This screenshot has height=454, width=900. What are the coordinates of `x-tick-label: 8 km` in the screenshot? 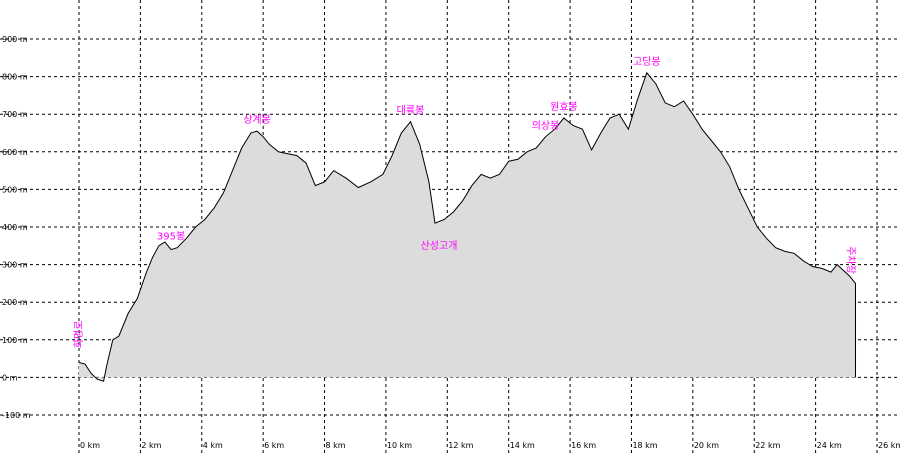 It's located at (336, 445).